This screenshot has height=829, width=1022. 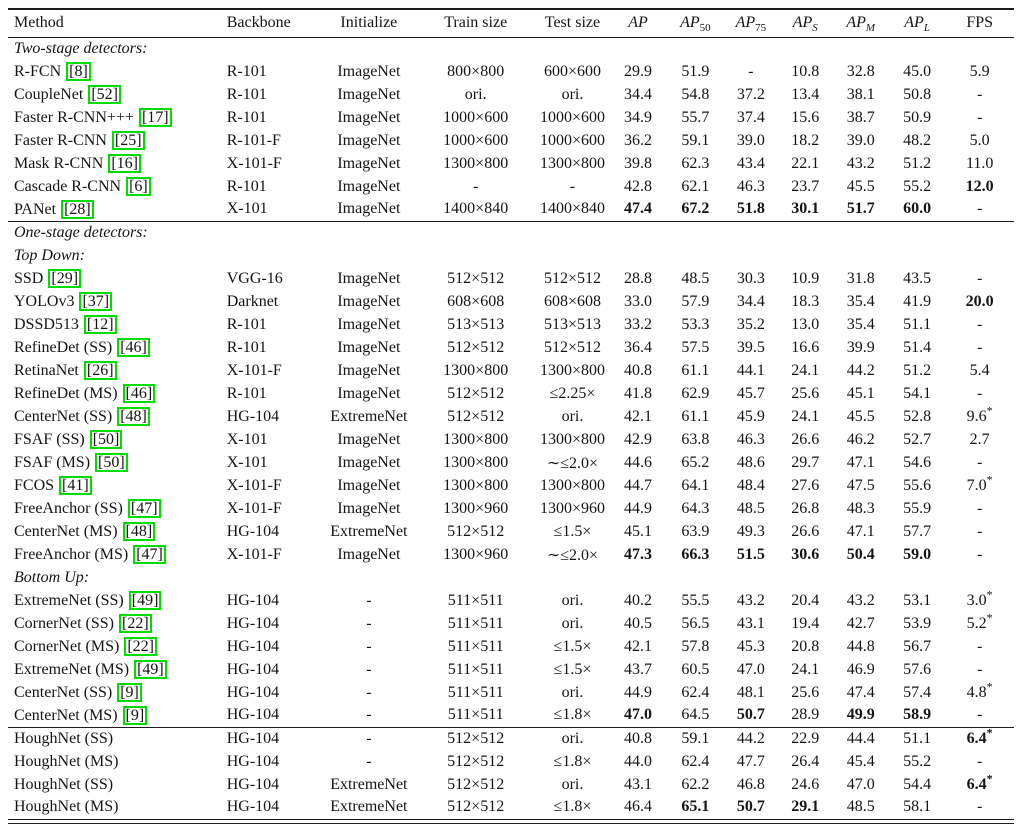 What do you see at coordinates (695, 600) in the screenshot?
I see `cell-ap50: 55.5` at bounding box center [695, 600].